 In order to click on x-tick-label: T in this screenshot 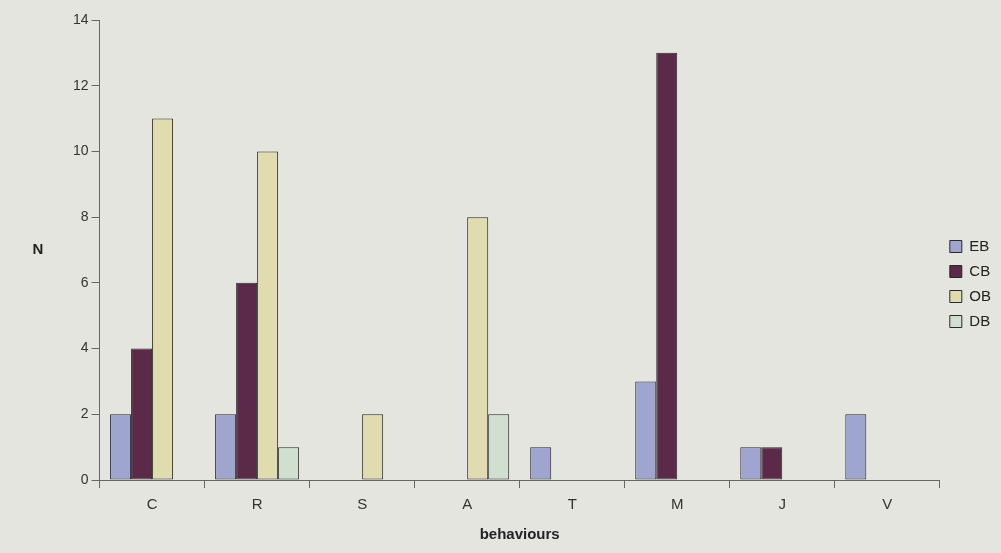, I will do `click(572, 504)`.